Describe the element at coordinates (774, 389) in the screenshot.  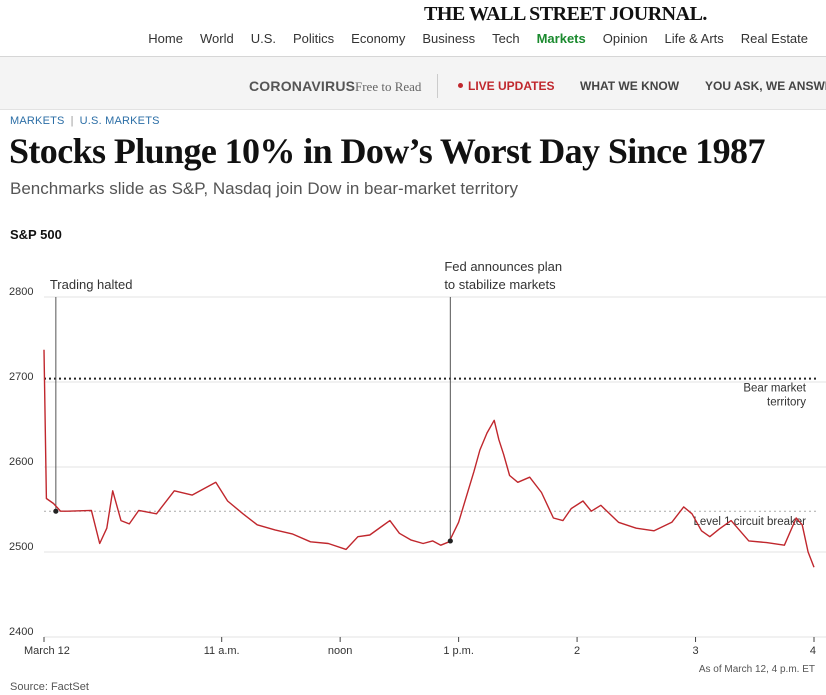
I see `bear-market-label: Bear market` at that location.